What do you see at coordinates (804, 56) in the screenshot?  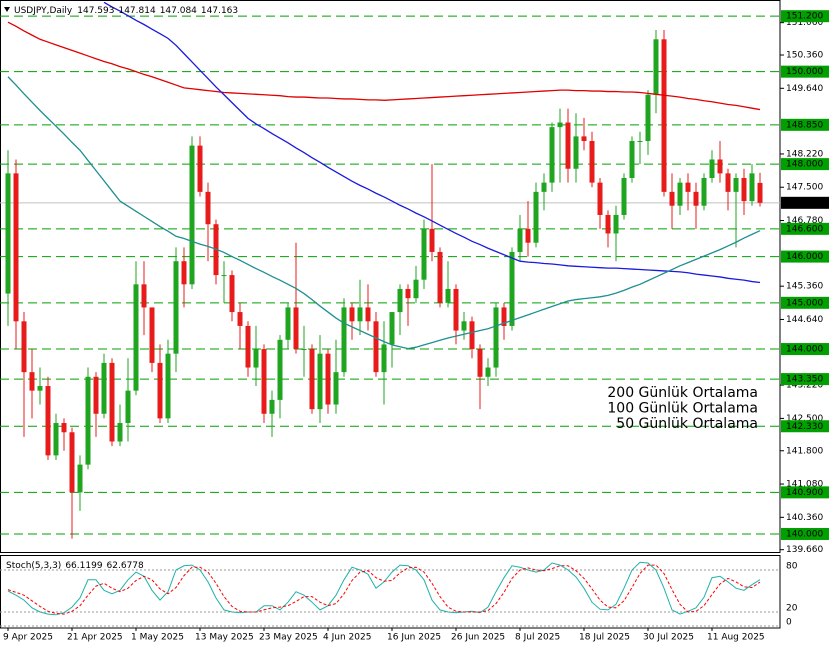 I see `y-tick-label: 150.360` at bounding box center [804, 56].